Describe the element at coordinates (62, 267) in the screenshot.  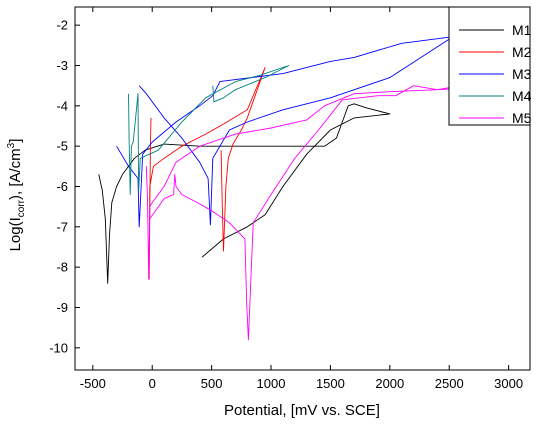
I see `y-tick-label: -8` at that location.